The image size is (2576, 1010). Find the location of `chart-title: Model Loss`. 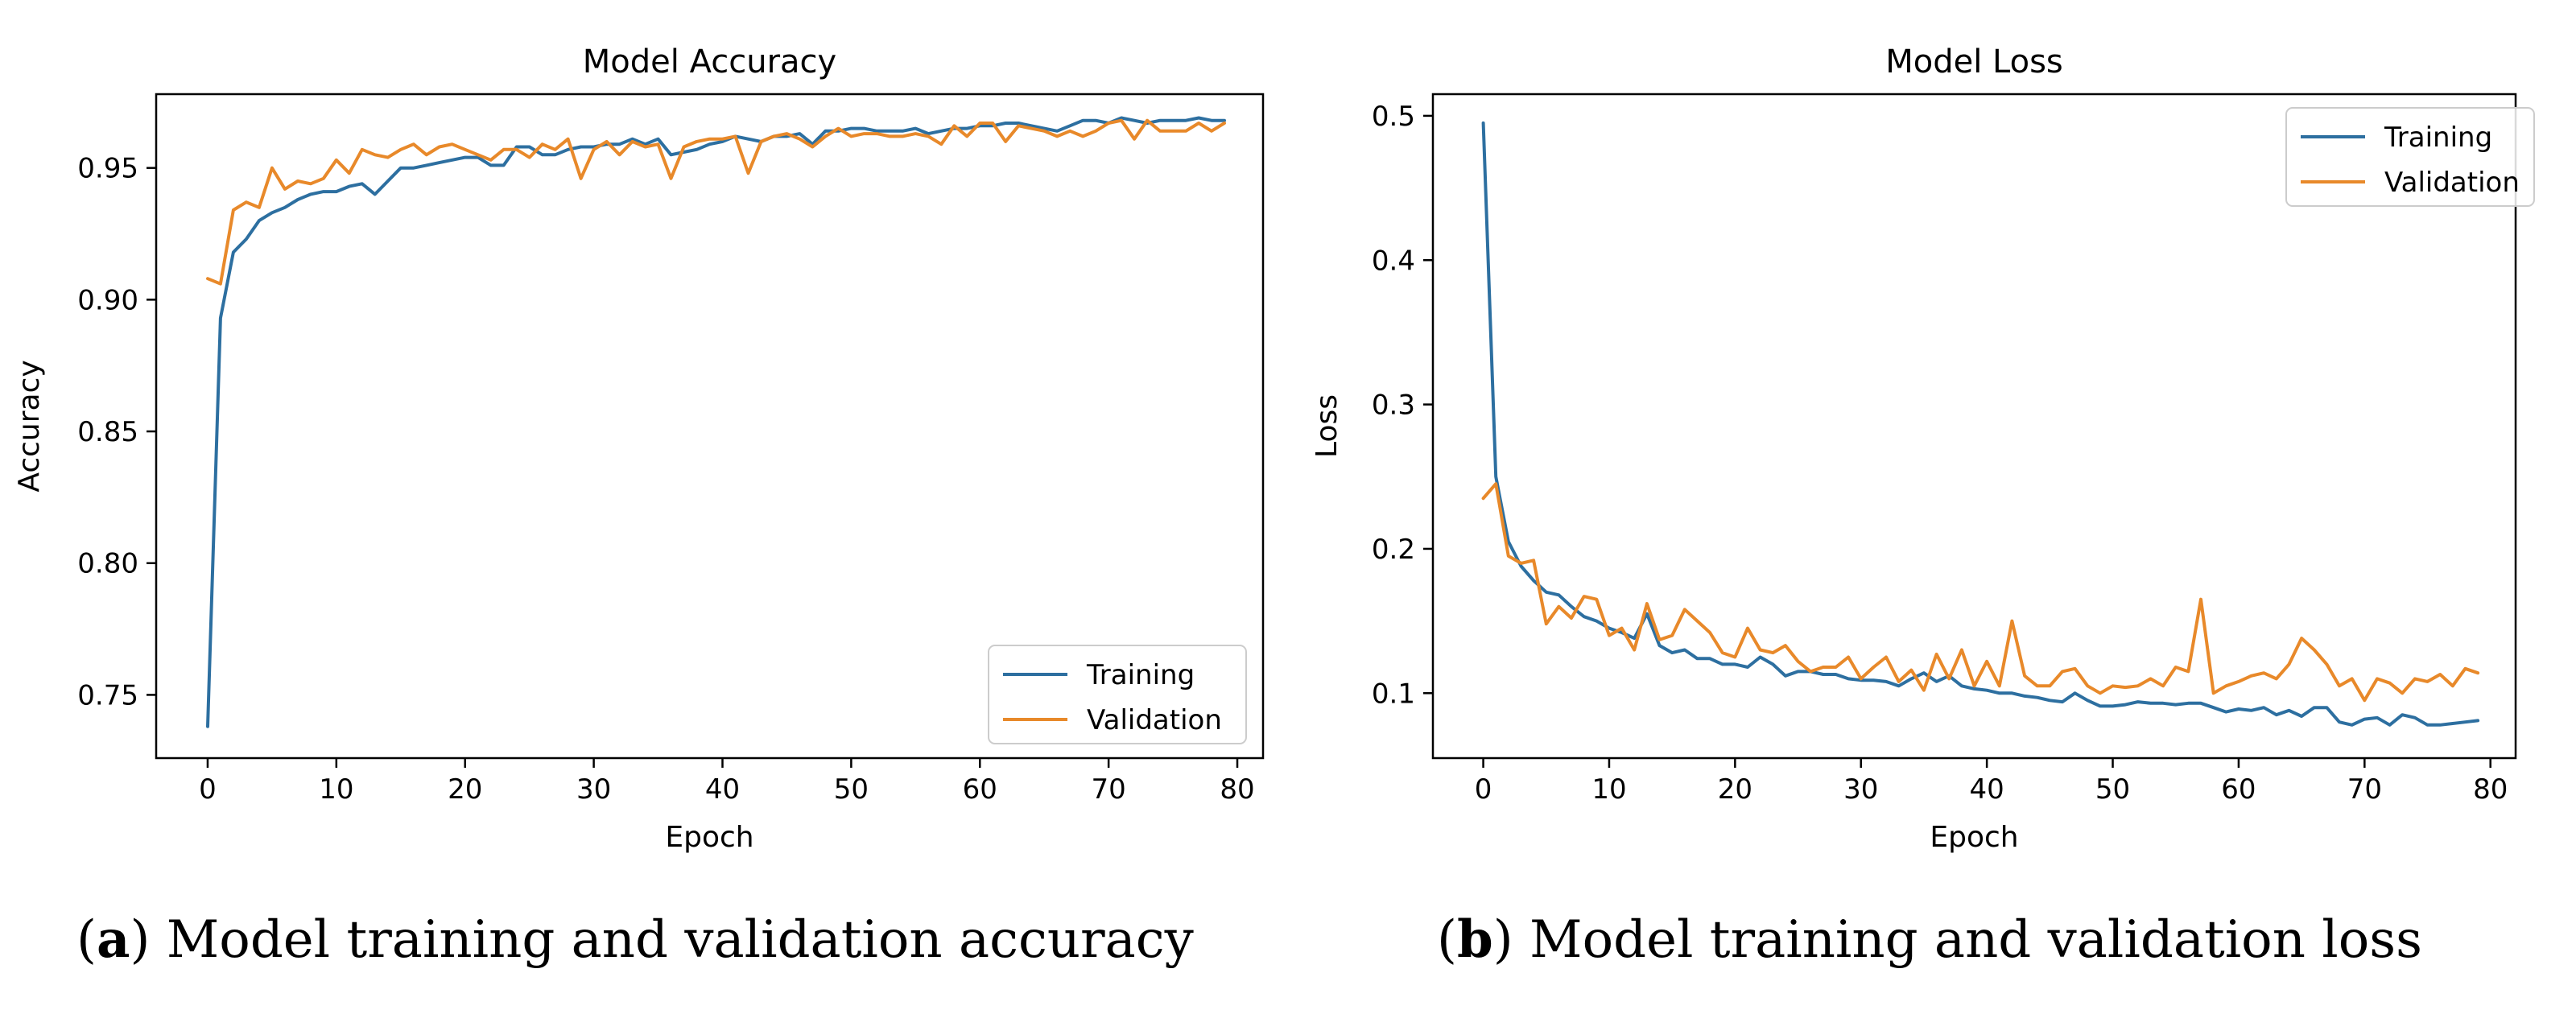

chart-title: Model Loss is located at coordinates (1974, 61).